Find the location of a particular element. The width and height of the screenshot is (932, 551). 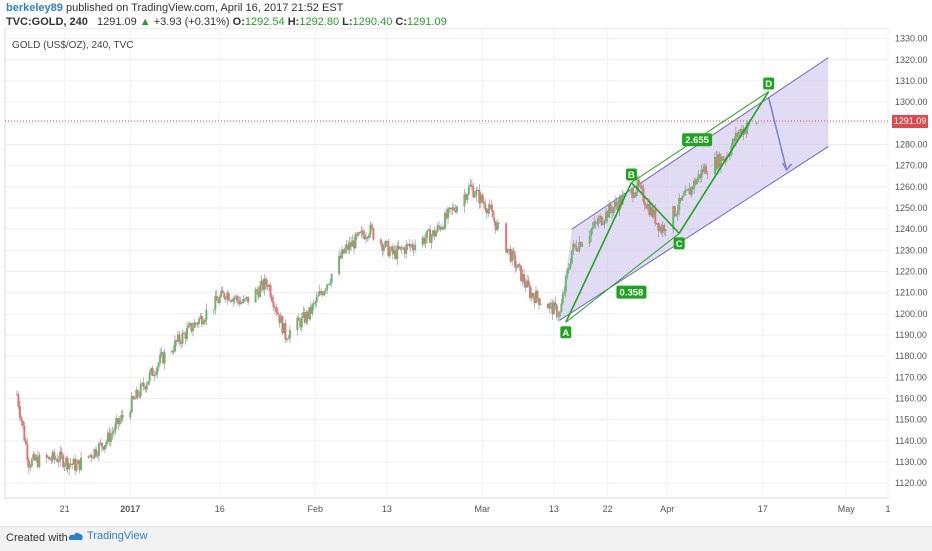

brand-name: TradingView is located at coordinates (117, 536).